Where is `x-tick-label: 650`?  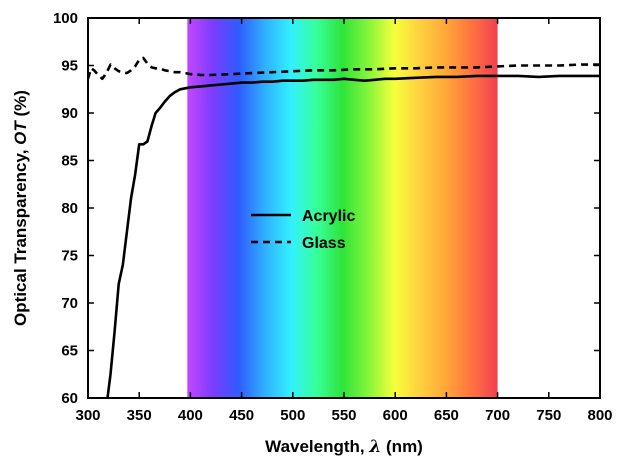
x-tick-label: 650 is located at coordinates (446, 415).